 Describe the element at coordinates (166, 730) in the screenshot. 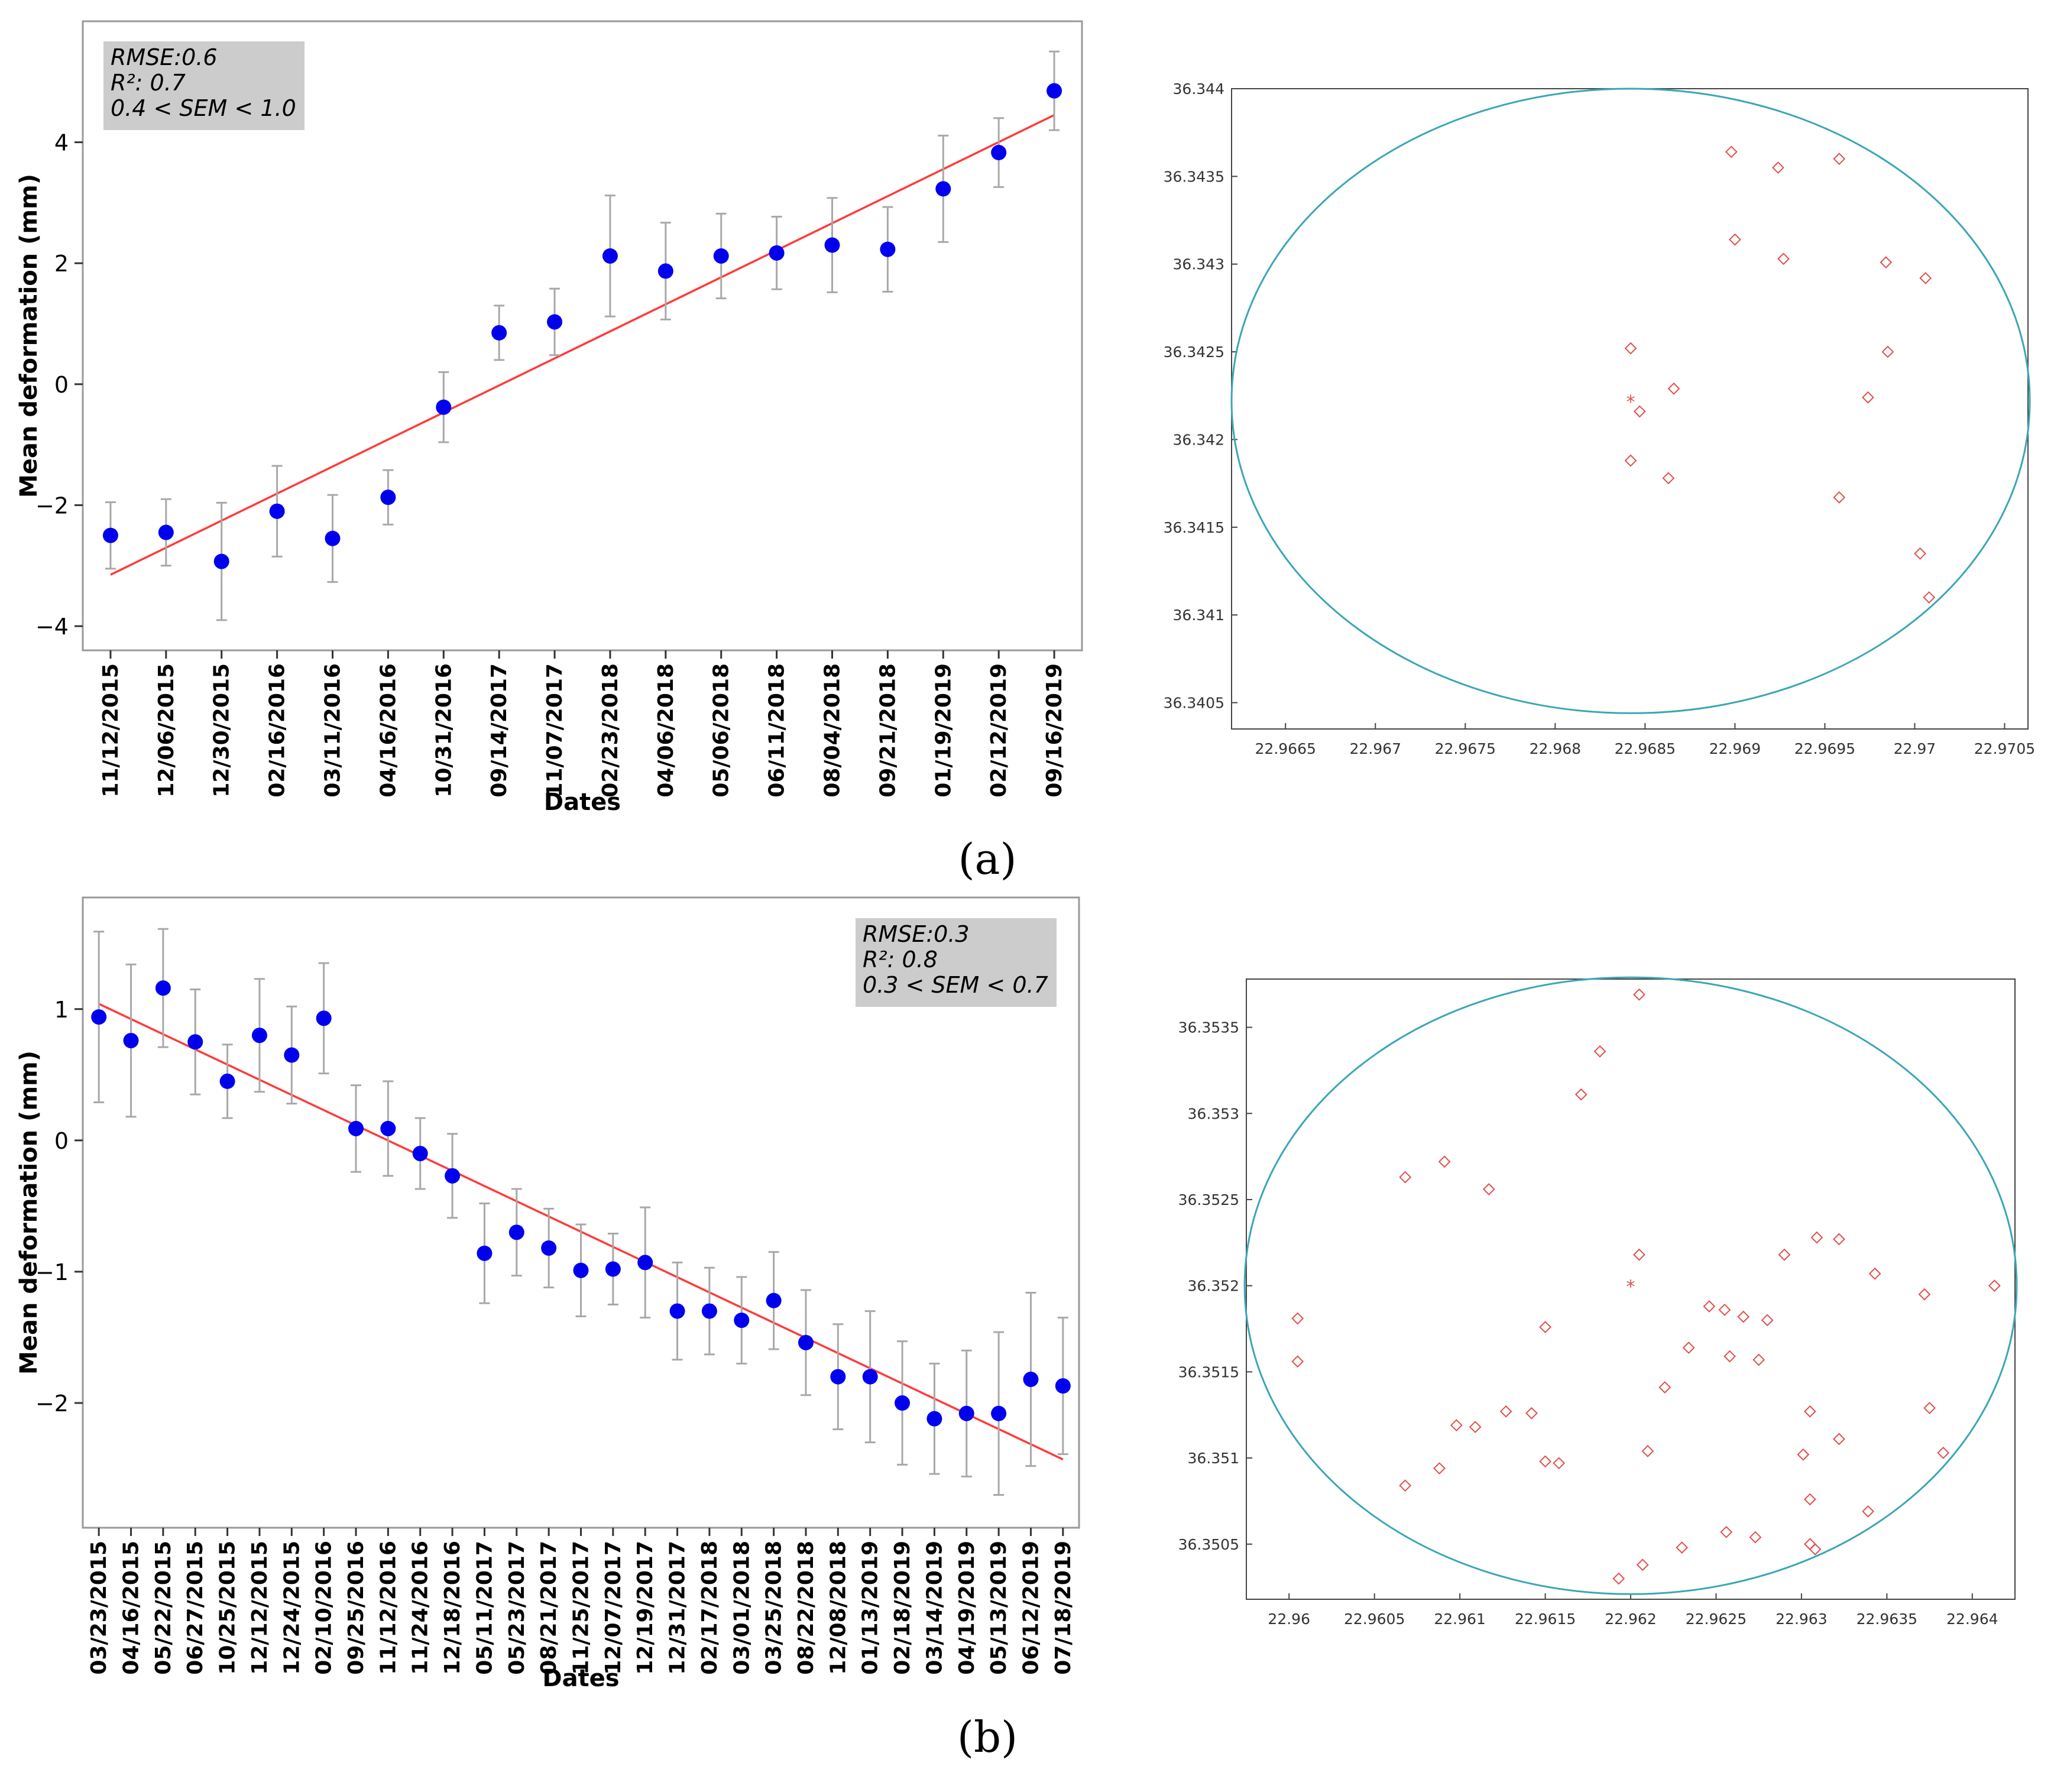

I see `x-tick-label: 12/06/2015` at that location.